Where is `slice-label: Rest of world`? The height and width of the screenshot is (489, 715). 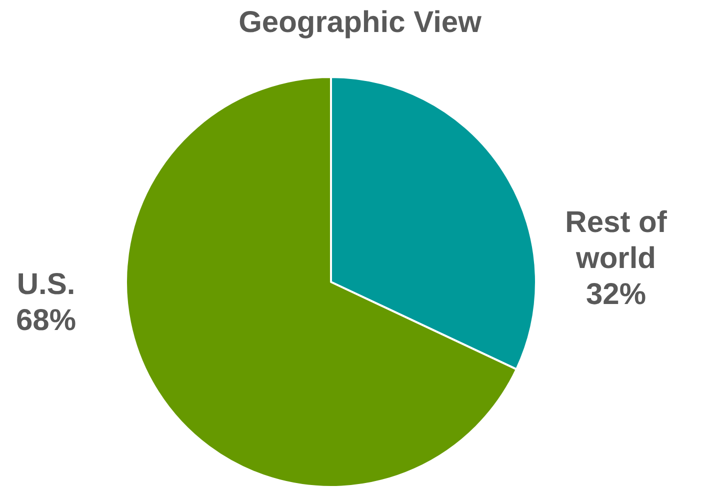
slice-label: Rest of world is located at coordinates (616, 240).